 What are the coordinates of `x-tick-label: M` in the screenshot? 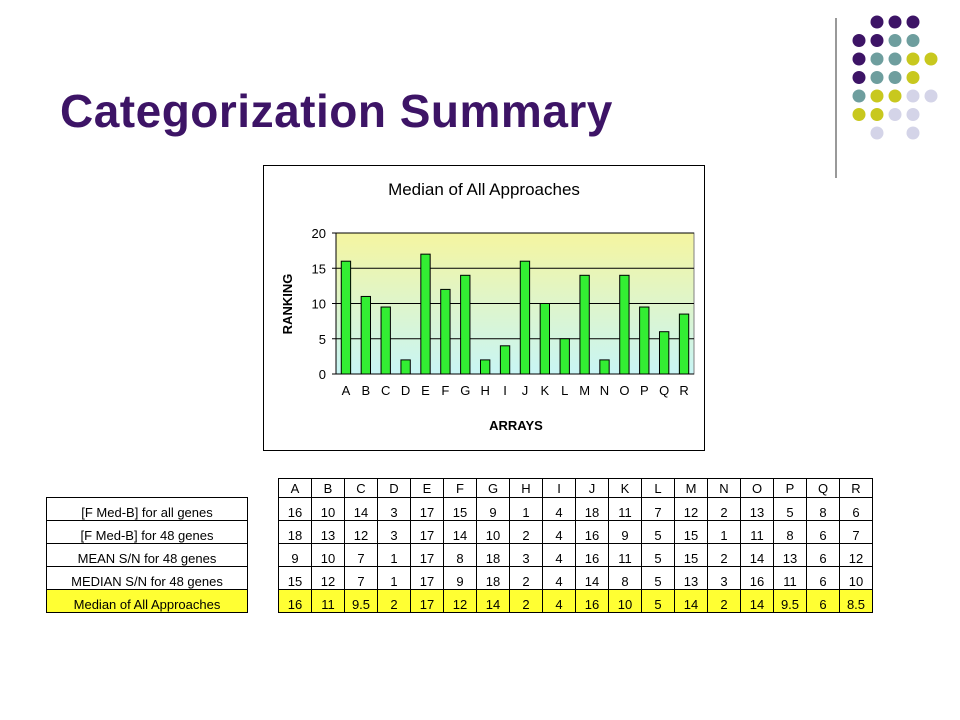 It's located at (584, 390).